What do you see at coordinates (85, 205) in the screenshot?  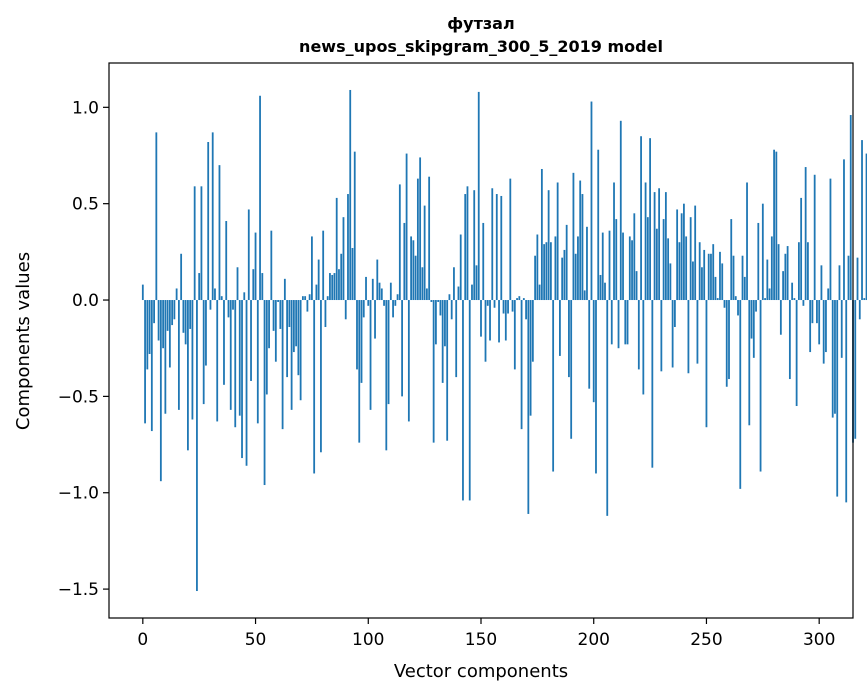 I see `y-tick-label: 0.5` at bounding box center [85, 205].